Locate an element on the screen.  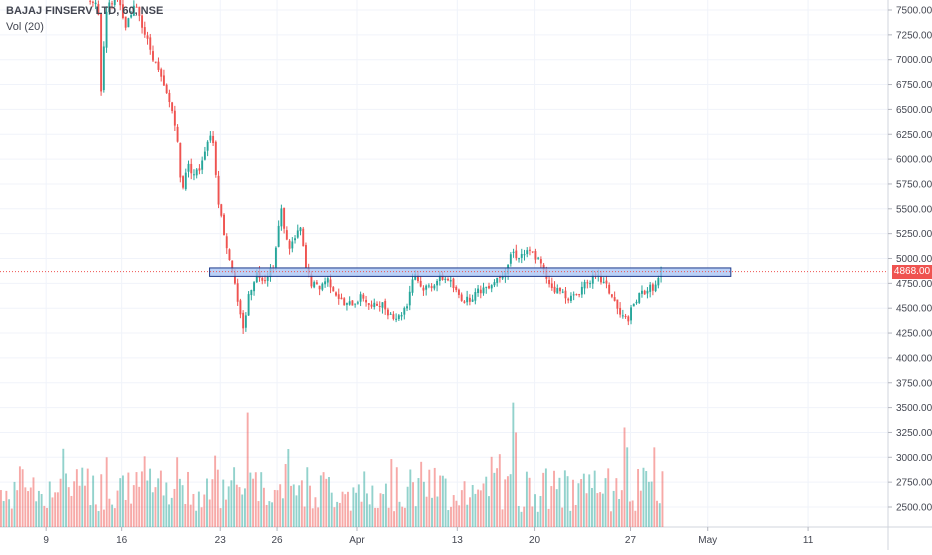
price-tick-label: 2750.00 is located at coordinates (914, 483).